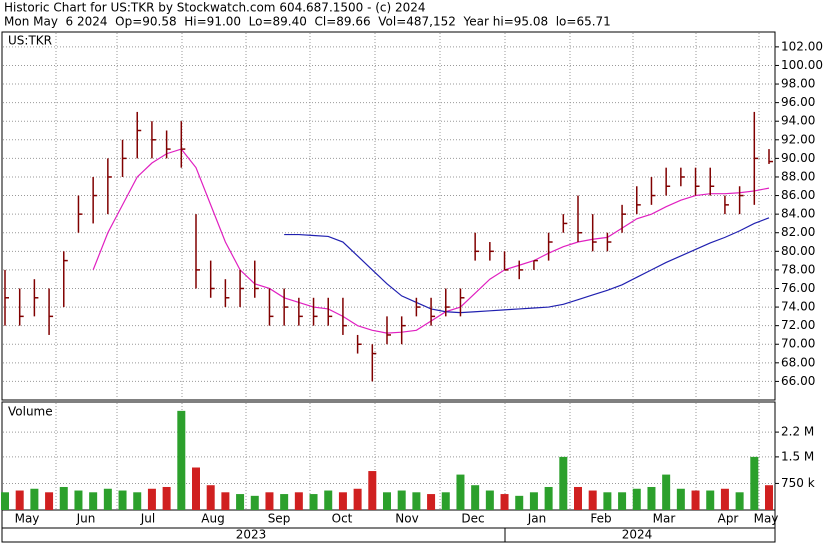 Image resolution: width=830 pixels, height=543 pixels. I want to click on y-tick-label: 98.00, so click(798, 84).